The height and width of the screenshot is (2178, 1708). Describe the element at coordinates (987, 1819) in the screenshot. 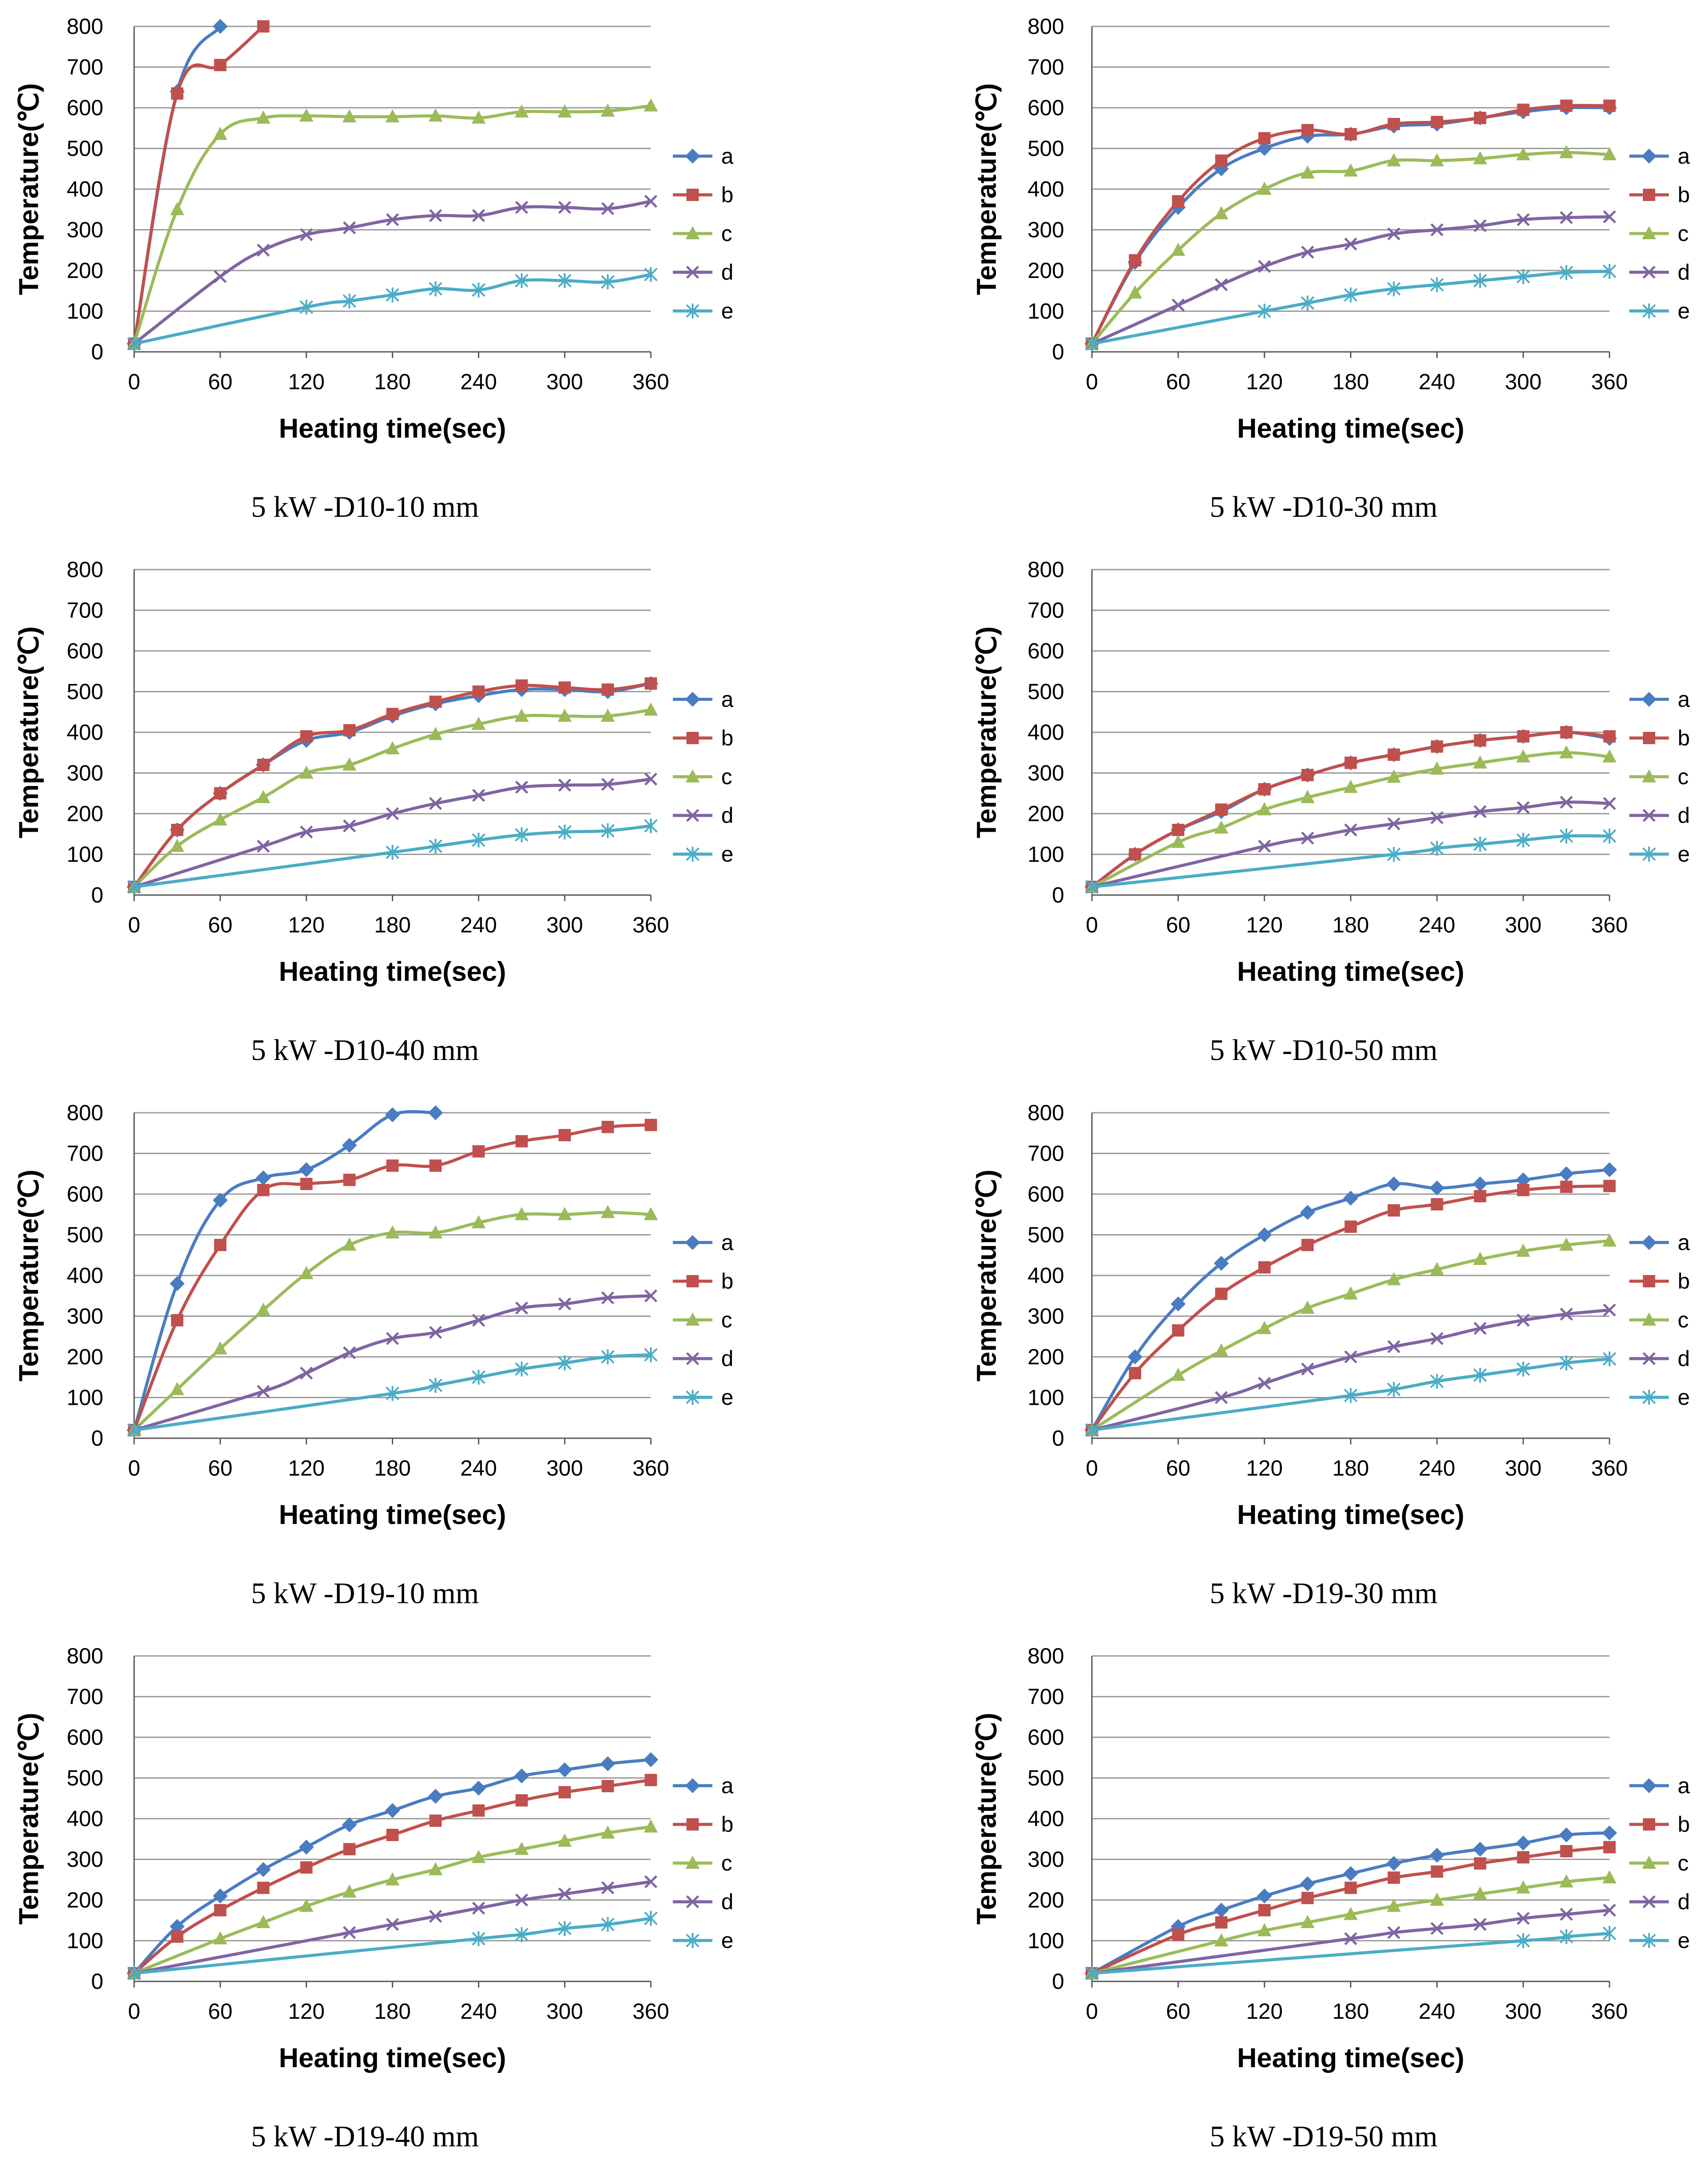

I see `y-axis-title: Temperature(℃)` at that location.